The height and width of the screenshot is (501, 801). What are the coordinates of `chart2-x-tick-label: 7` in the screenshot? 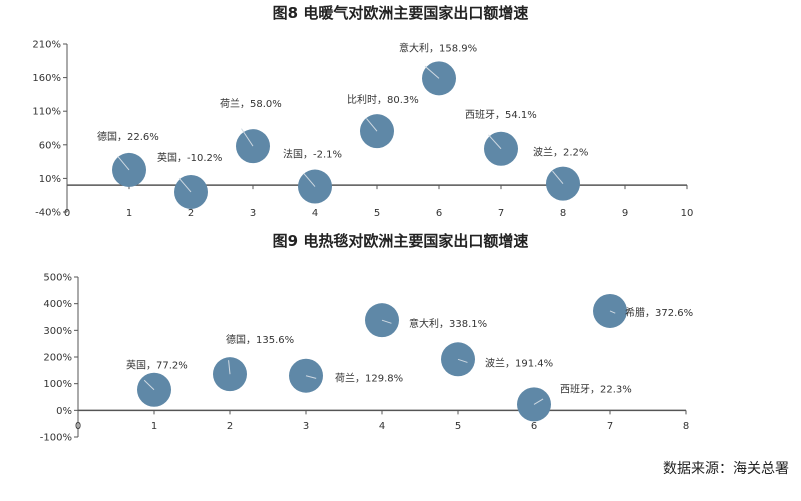 It's located at (610, 426).